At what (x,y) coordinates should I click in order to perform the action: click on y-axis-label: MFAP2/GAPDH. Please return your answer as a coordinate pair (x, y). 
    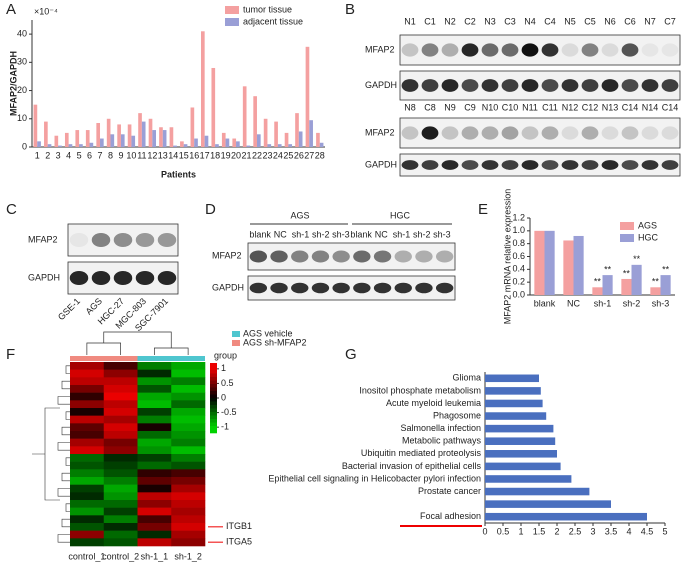
    Looking at the image, I should click on (13, 83).